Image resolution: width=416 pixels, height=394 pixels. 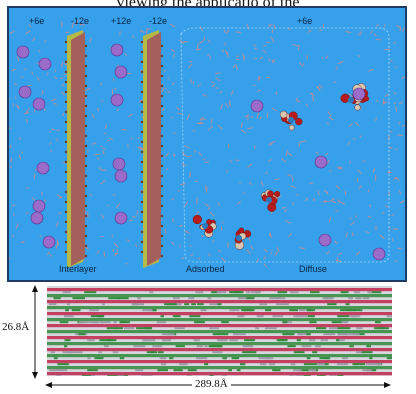 What do you see at coordinates (114, 149) in the screenshot?
I see `clay-layers` at bounding box center [114, 149].